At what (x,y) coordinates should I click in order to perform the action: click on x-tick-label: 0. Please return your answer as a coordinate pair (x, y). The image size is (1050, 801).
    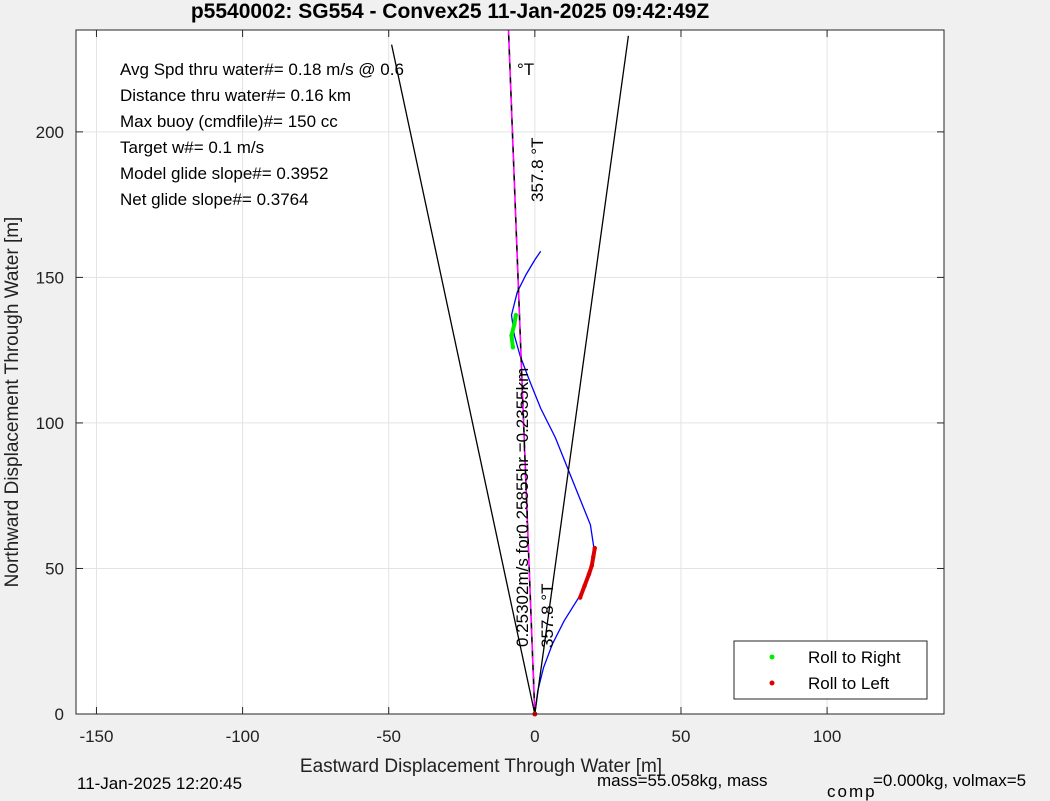
    Looking at the image, I should click on (534, 736).